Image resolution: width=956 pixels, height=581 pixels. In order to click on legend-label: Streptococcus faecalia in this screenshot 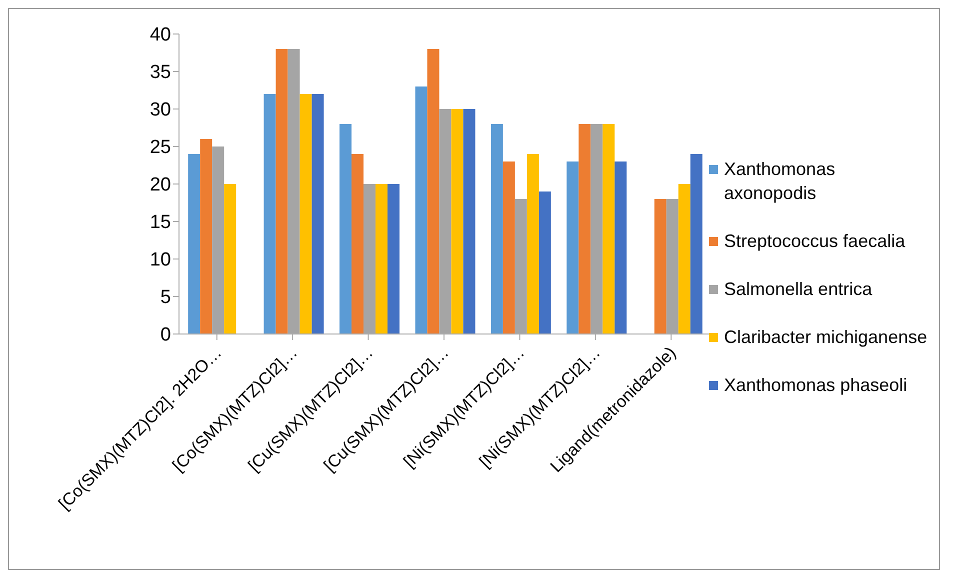, I will do `click(815, 241)`.